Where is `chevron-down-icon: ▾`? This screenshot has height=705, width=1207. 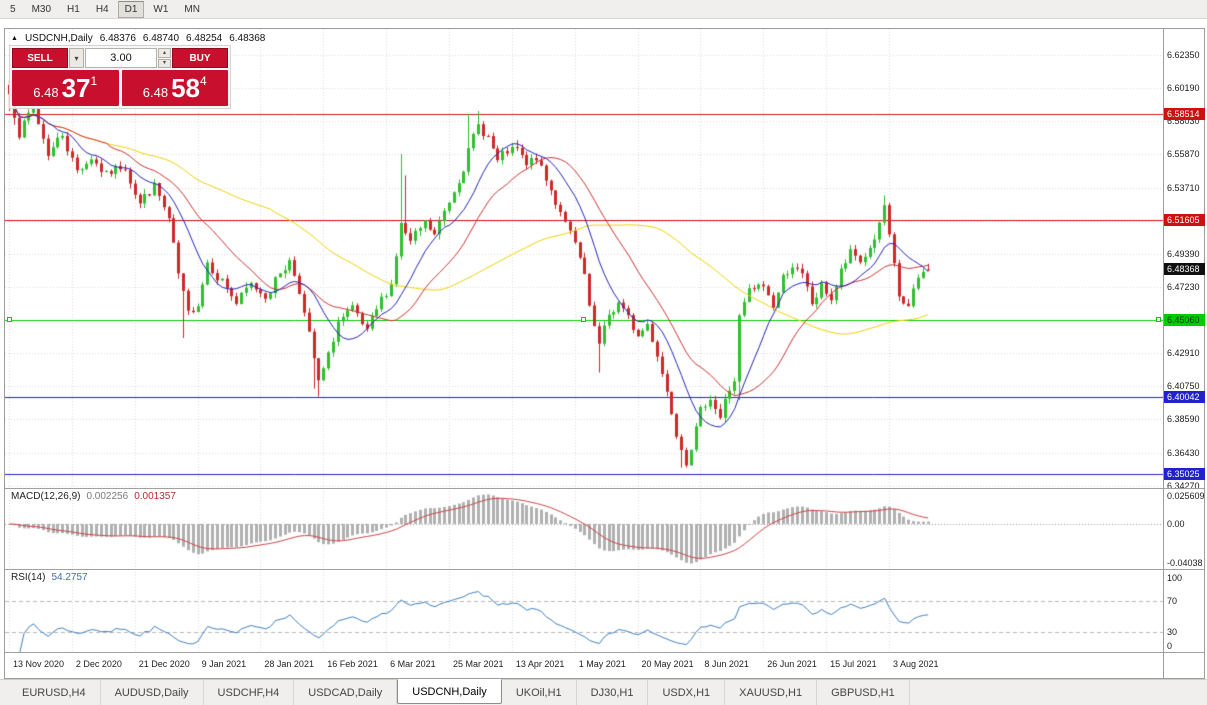
chevron-down-icon: ▾ is located at coordinates (76, 58).